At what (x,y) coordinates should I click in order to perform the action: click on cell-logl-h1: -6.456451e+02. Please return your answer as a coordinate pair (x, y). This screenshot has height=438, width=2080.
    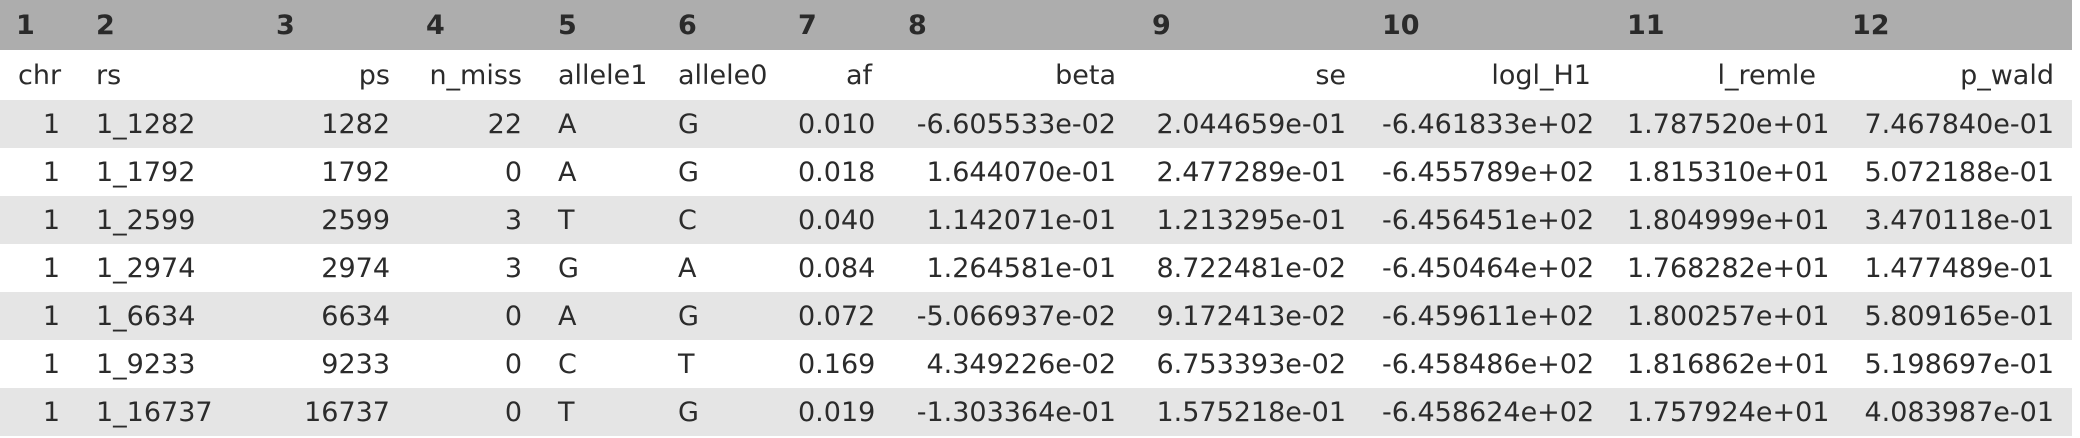
    Looking at the image, I should click on (1488, 220).